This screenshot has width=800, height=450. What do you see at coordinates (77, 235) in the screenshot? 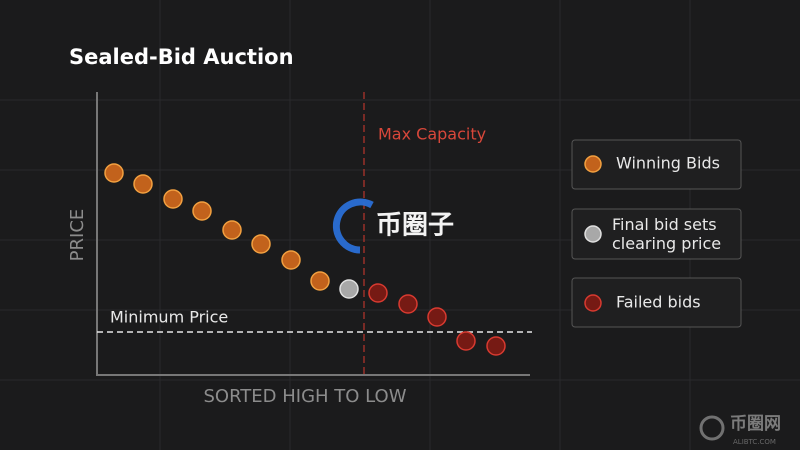
I see `y-axis-label: PRICE` at bounding box center [77, 235].